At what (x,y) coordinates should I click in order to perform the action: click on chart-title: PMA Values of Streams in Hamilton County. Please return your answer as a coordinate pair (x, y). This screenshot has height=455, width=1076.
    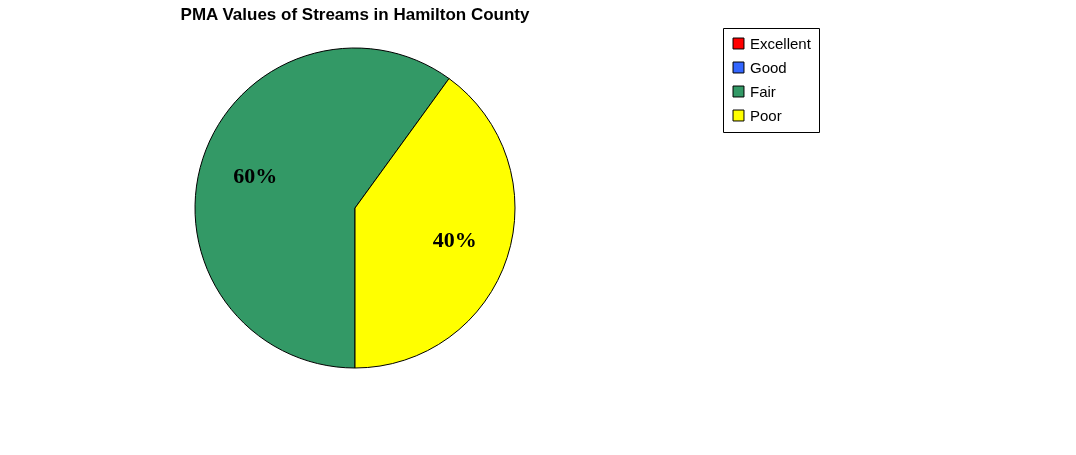
    Looking at the image, I should click on (355, 14).